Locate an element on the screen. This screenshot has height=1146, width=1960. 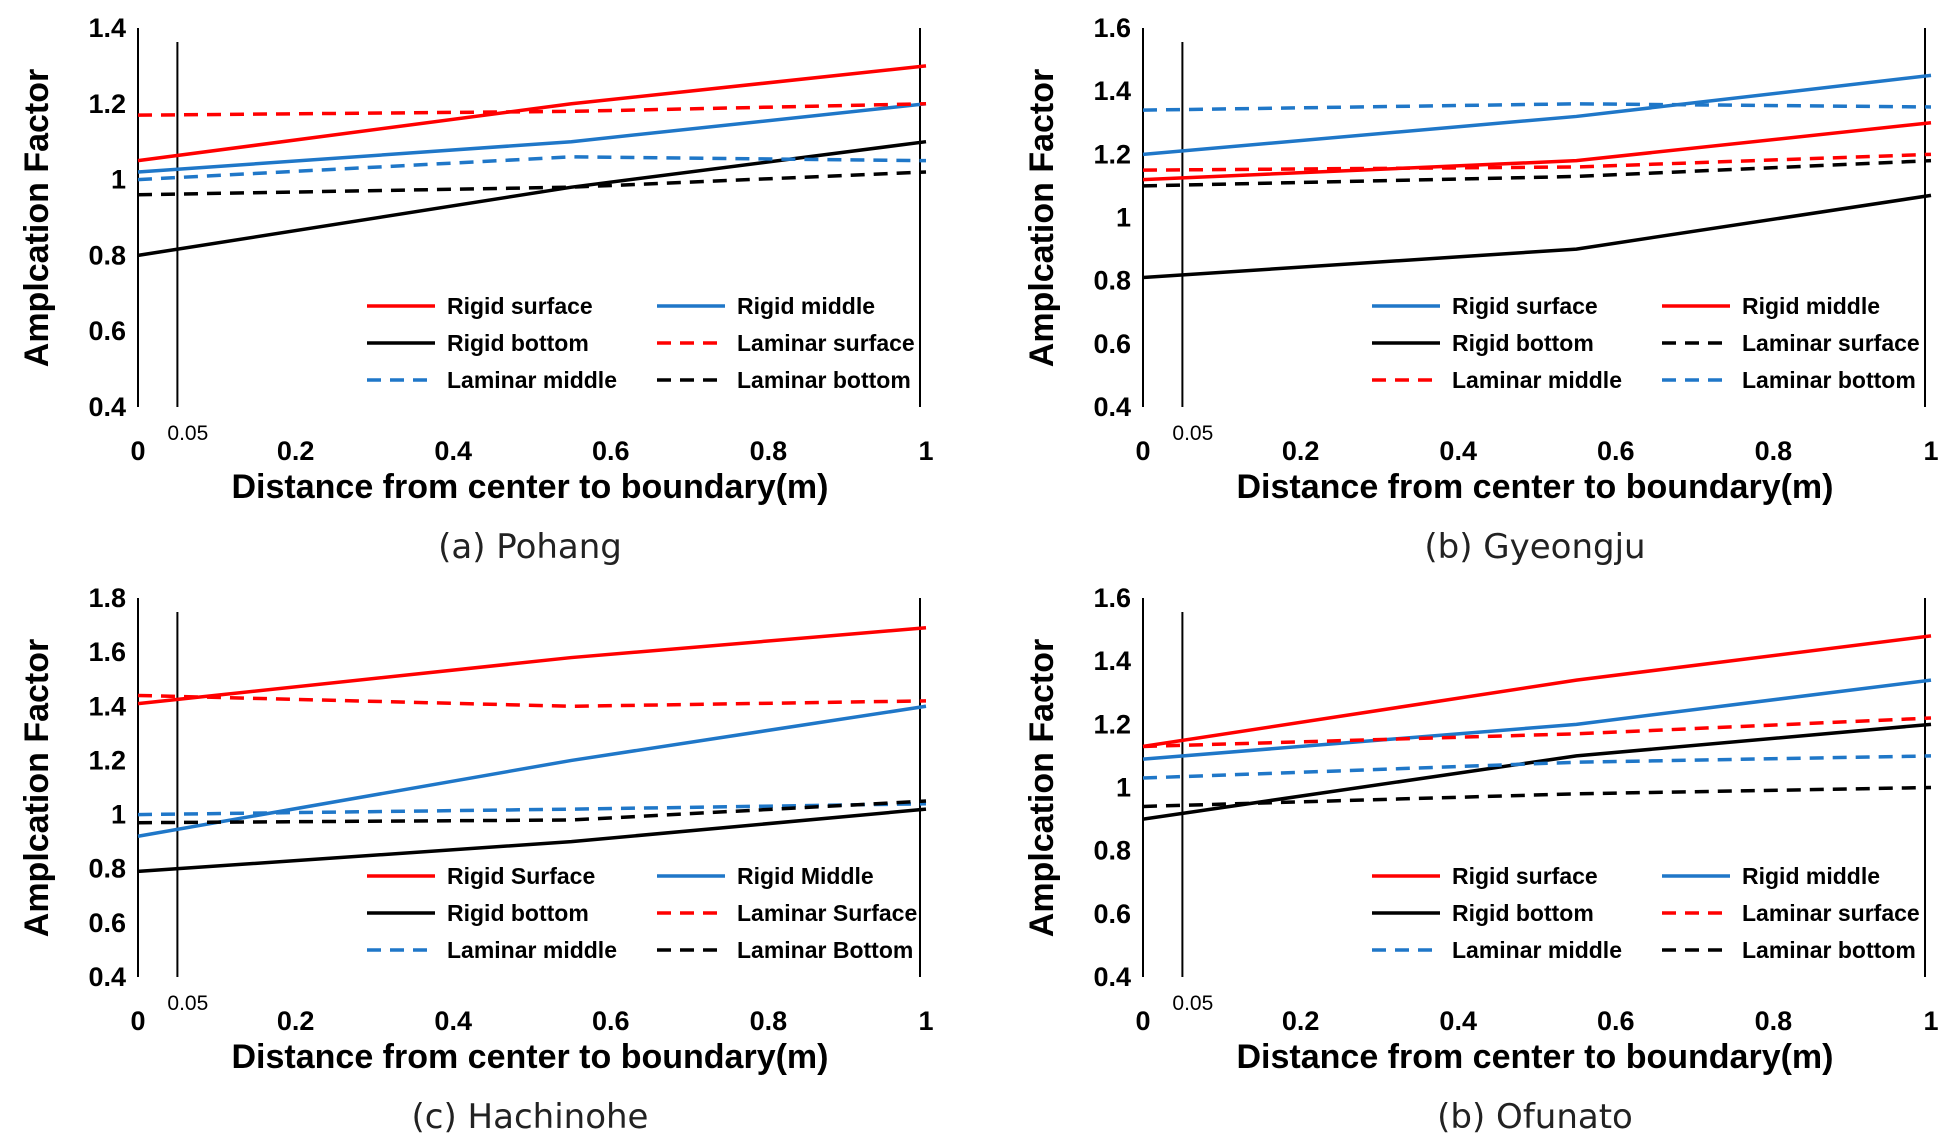
y-tick-label: 1.8 is located at coordinates (107, 598).